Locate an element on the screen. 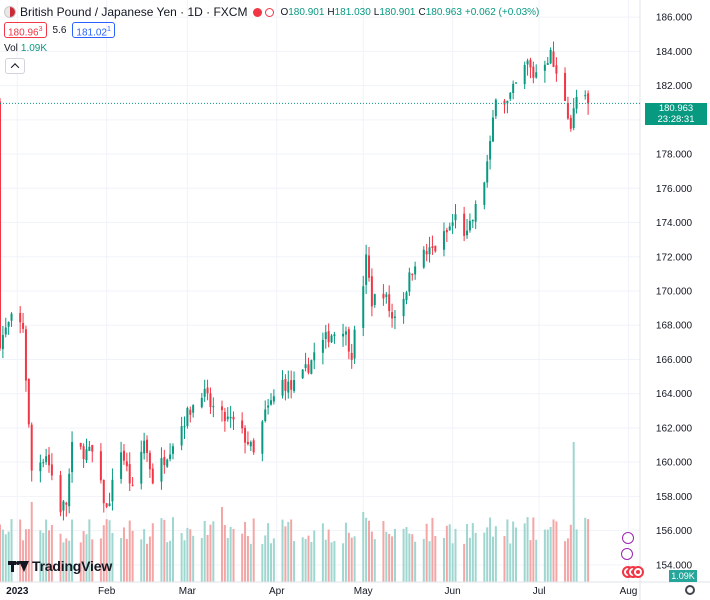 Image resolution: width=710 pixels, height=600 pixels. market-status-icon is located at coordinates (258, 12).